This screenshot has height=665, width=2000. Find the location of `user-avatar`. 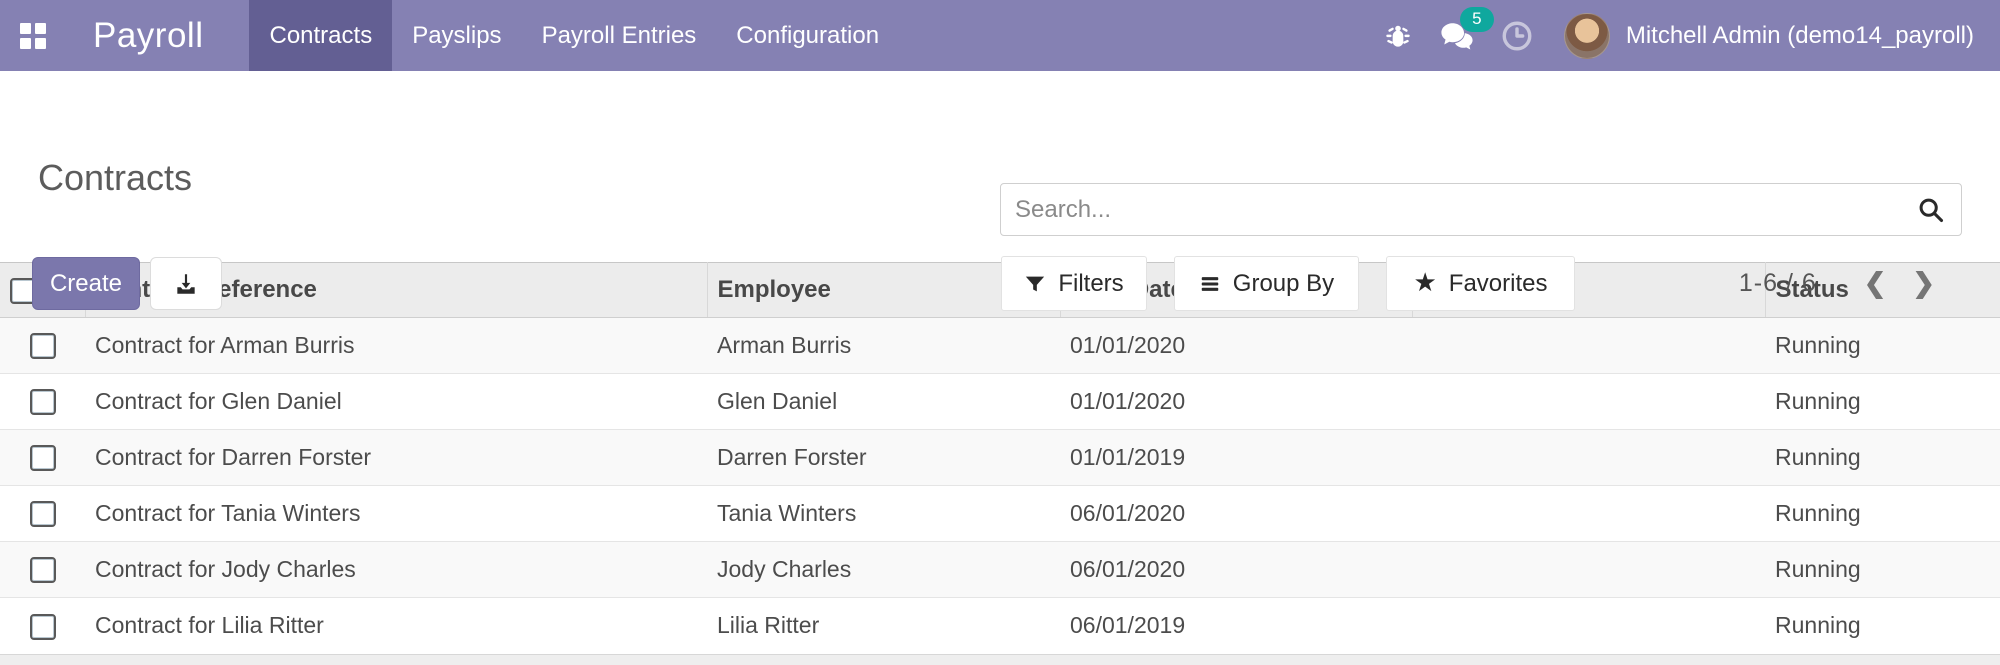

user-avatar is located at coordinates (1586, 35).